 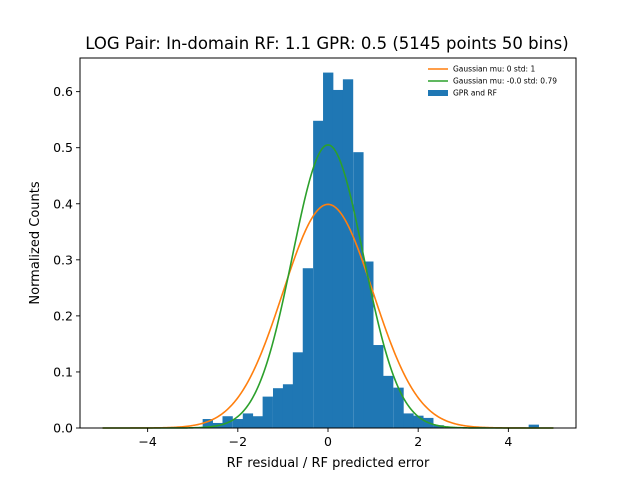 I want to click on x-axis-ticks: −4 −2 0 2 4, so click(x=325, y=438).